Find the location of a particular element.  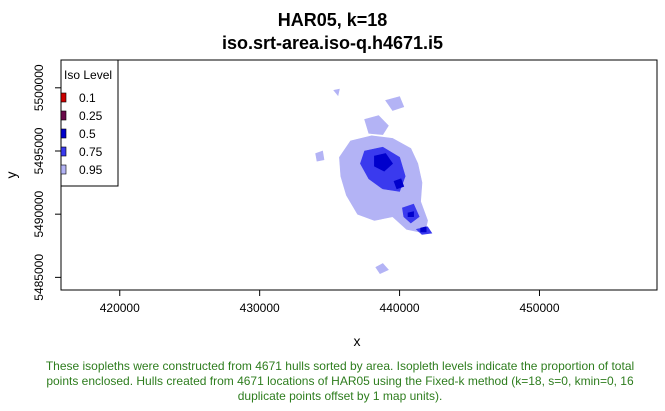

legend-title: Iso Level is located at coordinates (88, 75).